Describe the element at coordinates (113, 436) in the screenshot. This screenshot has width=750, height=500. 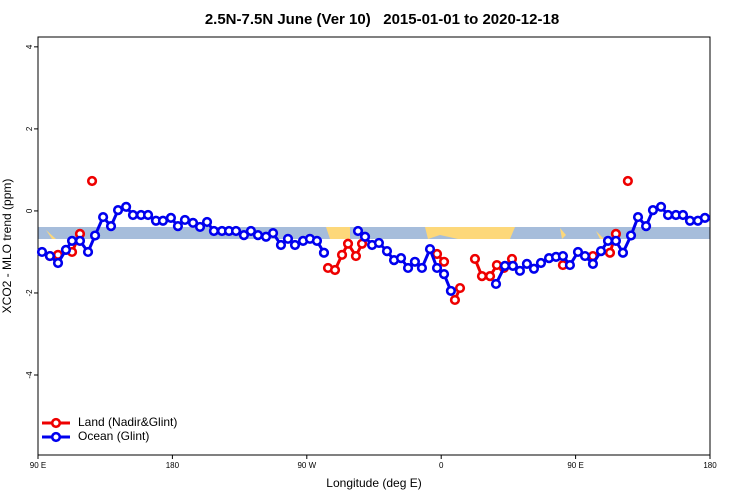
I see `legend-label: Ocean (Glint)` at that location.